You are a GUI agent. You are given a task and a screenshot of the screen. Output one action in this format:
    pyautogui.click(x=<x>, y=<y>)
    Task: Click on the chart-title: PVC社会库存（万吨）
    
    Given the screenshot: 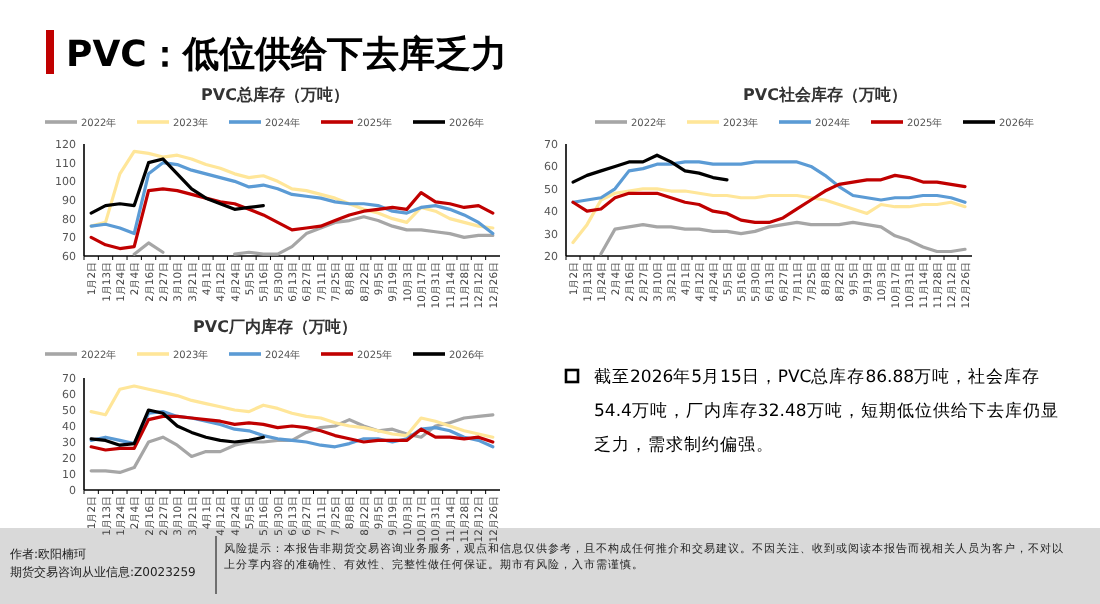 What is the action you would take?
    pyautogui.click(x=825, y=94)
    